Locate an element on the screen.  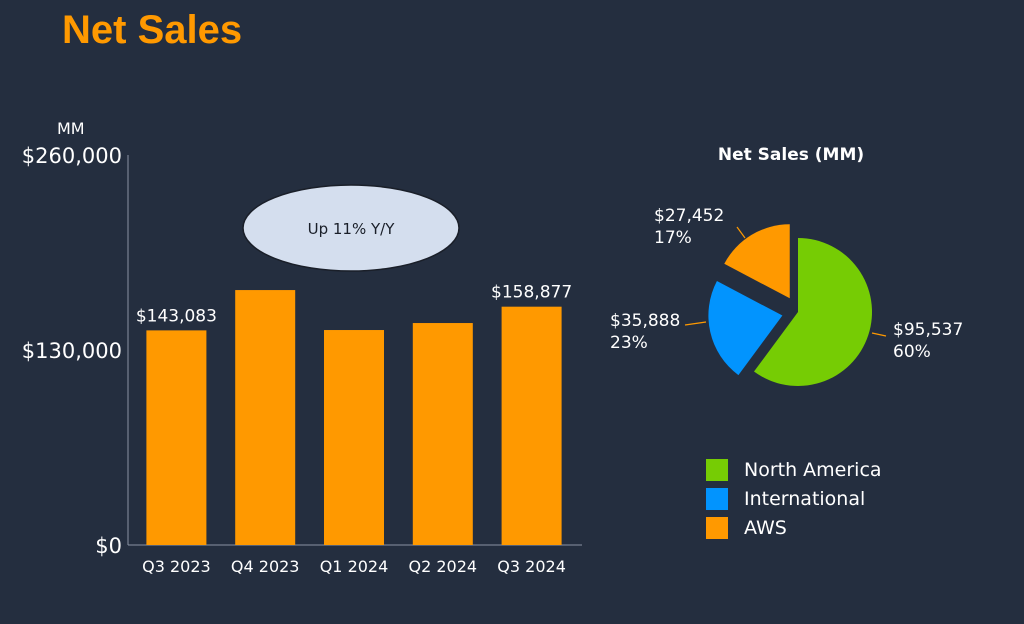
bar-q1-2024 is located at coordinates (354, 437).